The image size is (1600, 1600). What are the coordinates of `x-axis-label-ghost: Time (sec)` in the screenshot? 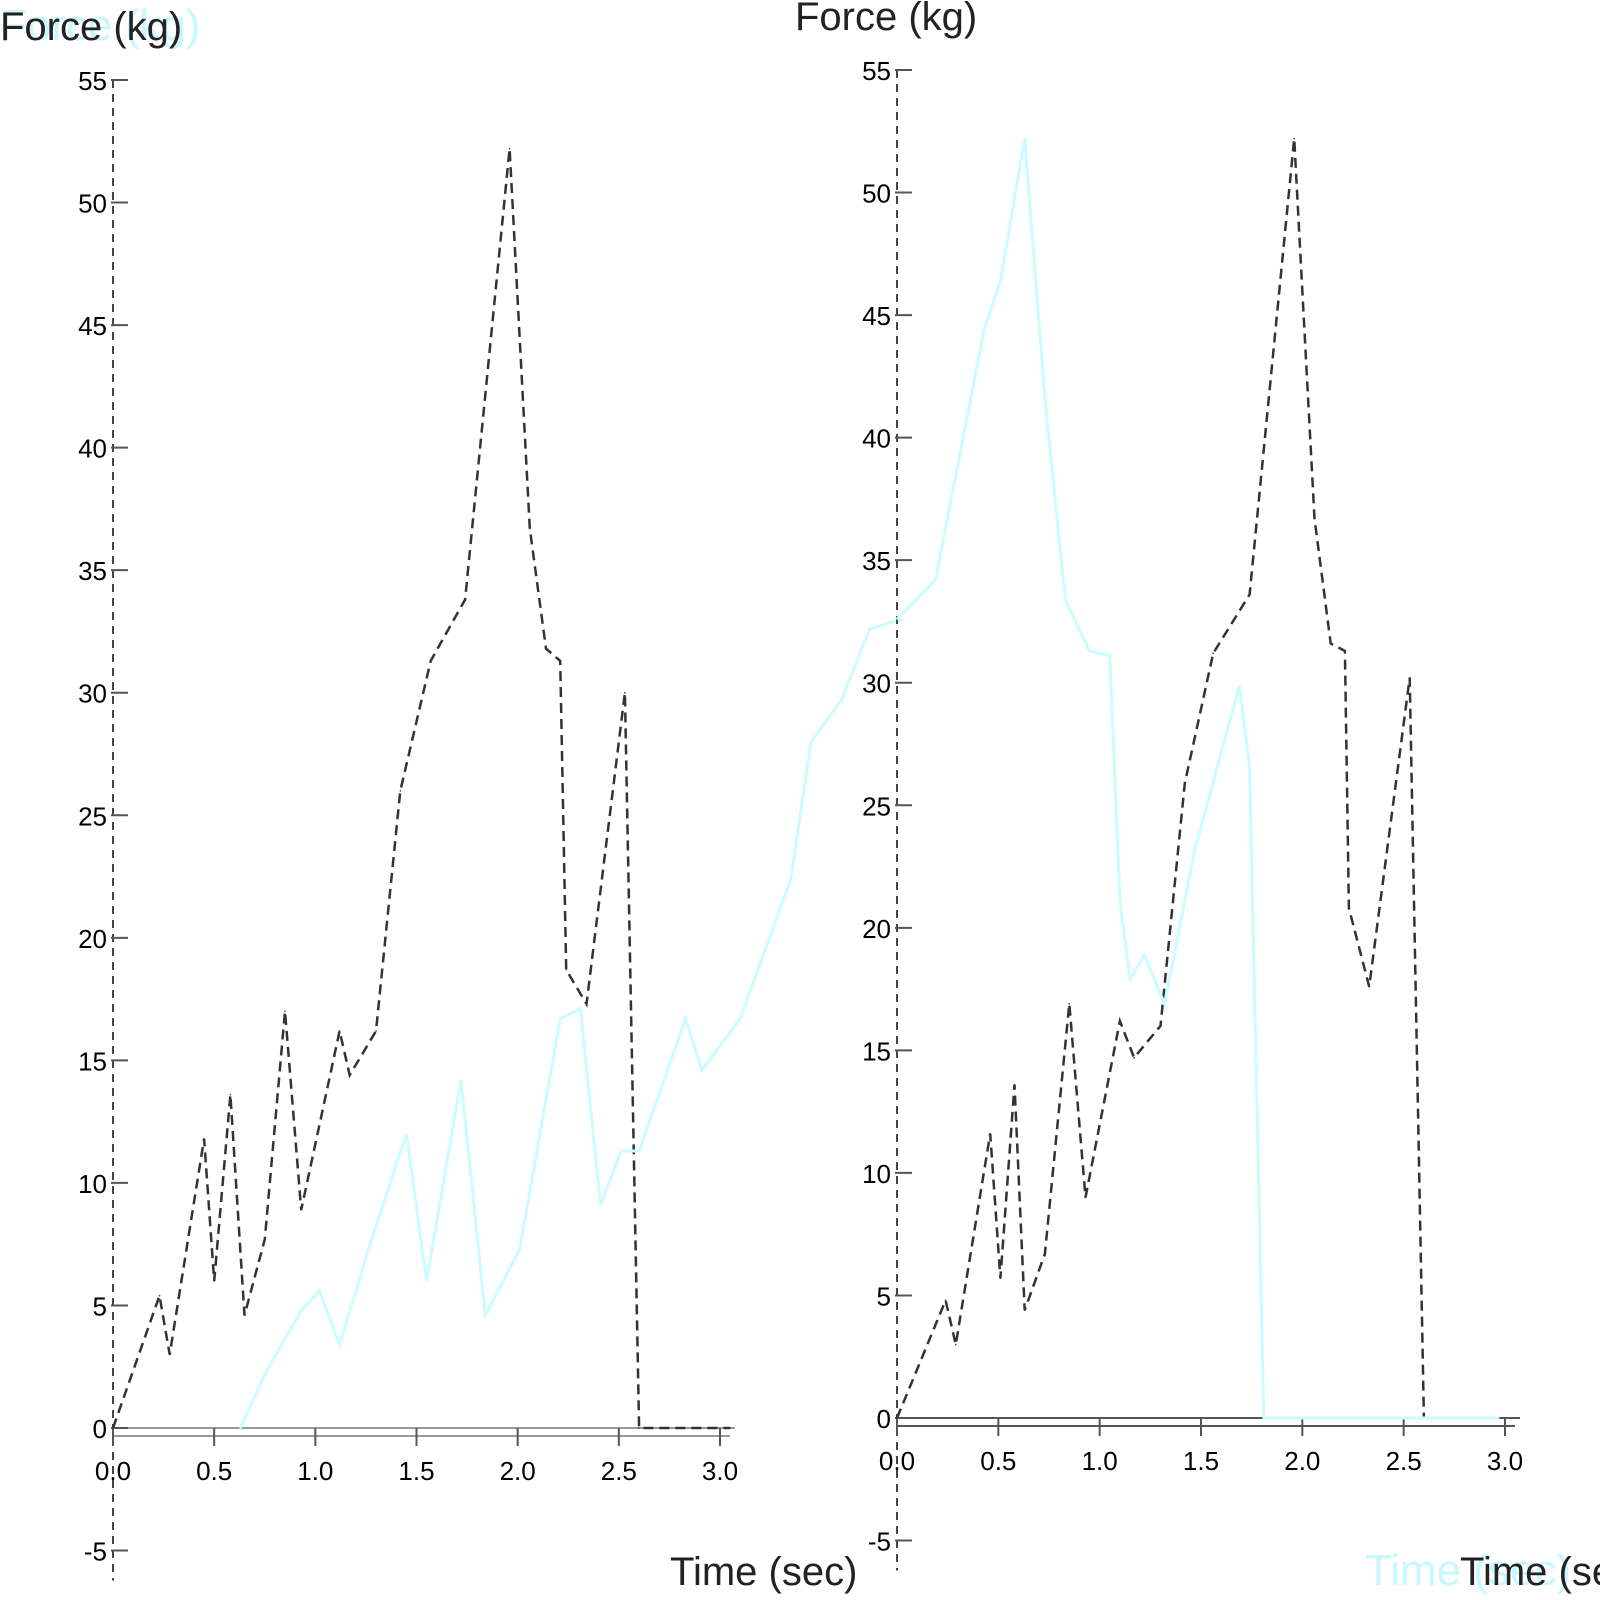 It's located at (1468, 1570).